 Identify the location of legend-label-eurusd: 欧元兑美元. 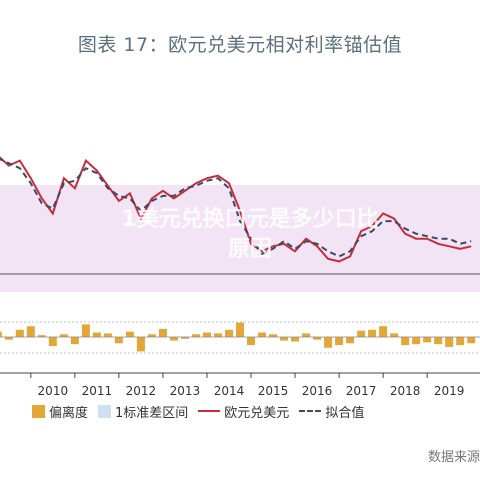
(257, 413).